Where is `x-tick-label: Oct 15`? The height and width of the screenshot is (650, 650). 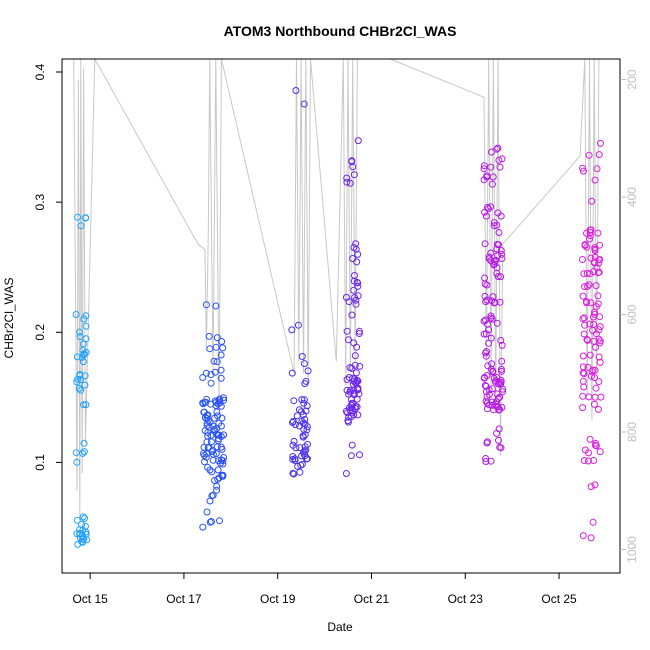 x-tick-label: Oct 15 is located at coordinates (90, 599).